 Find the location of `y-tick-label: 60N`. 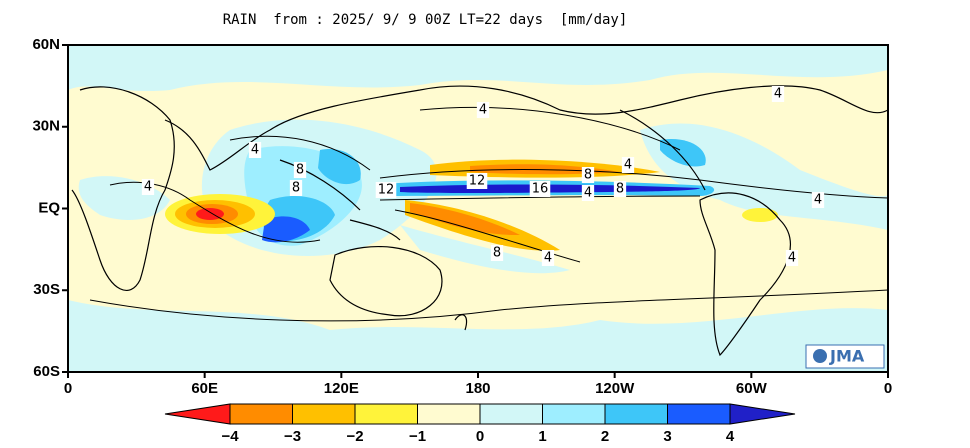

y-tick-label: 60N is located at coordinates (46, 44).